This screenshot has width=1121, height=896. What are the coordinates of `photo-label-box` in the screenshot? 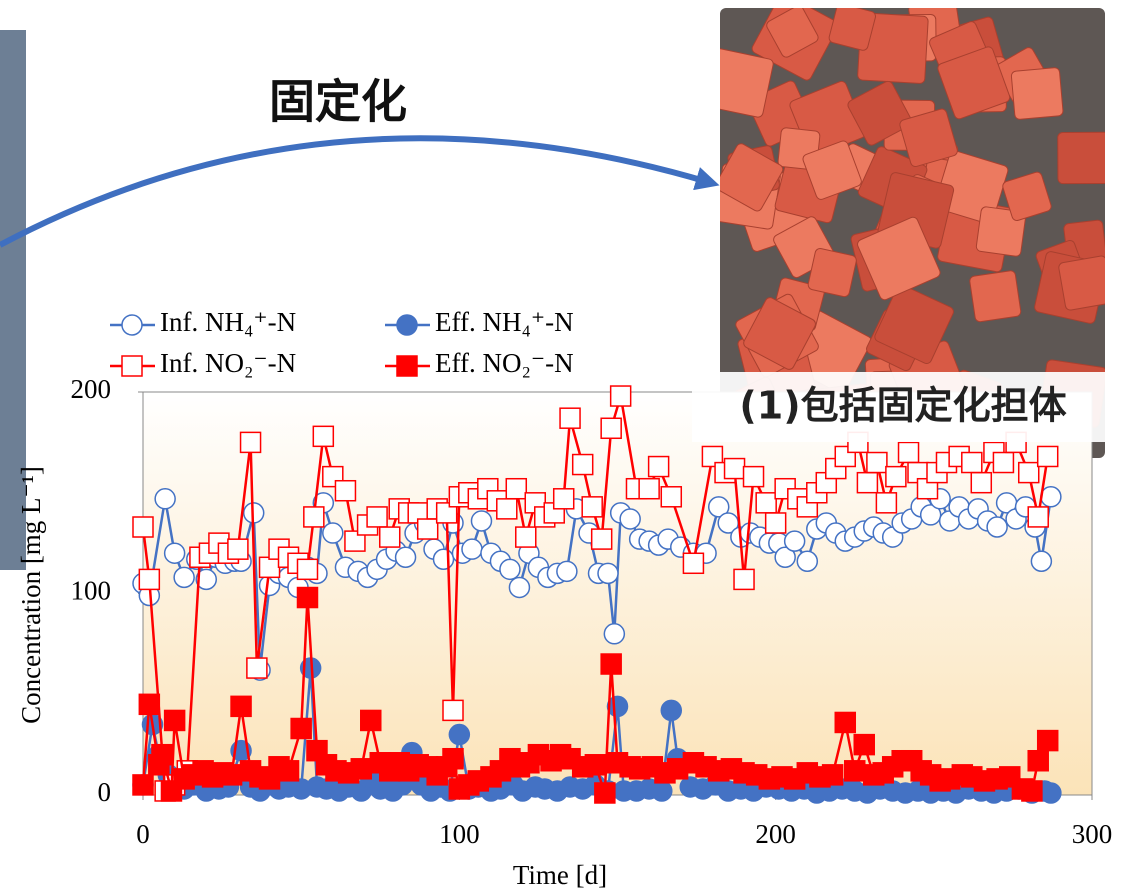 It's located at (903, 407).